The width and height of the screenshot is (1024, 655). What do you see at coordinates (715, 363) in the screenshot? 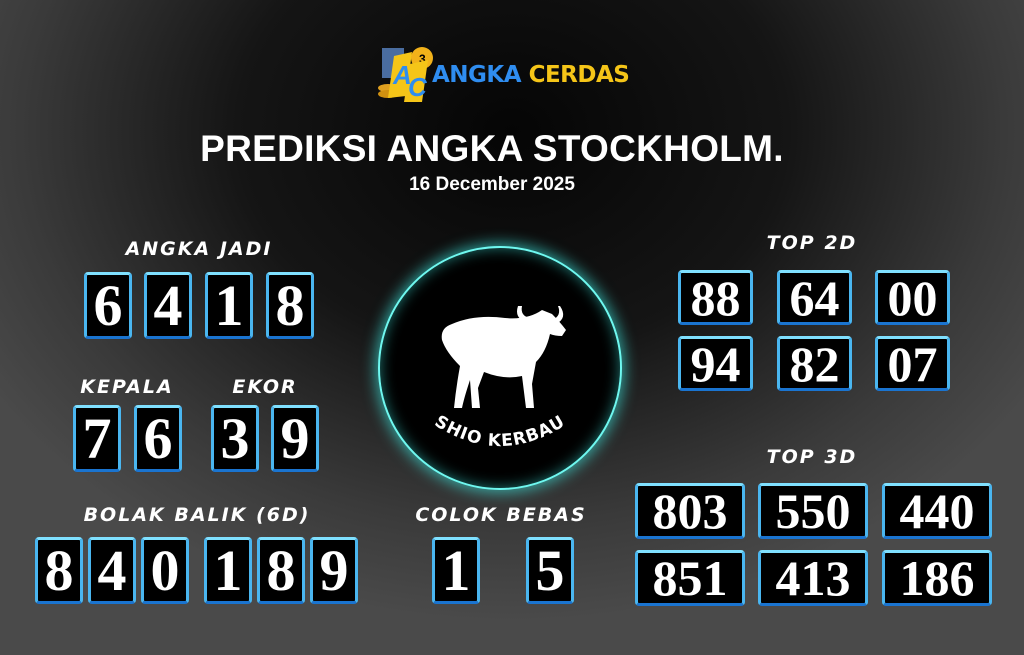
I see `top2d-value: 94` at bounding box center [715, 363].